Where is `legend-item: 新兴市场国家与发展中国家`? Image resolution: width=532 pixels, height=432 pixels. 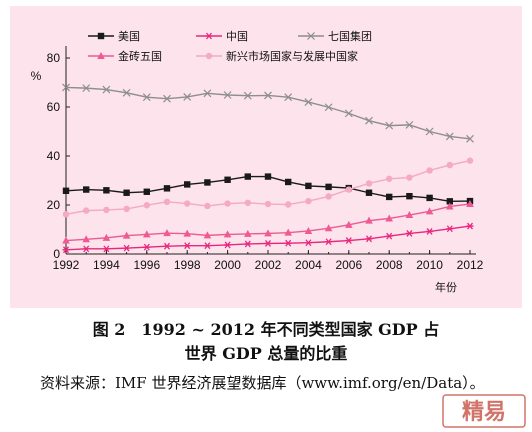 legend-item: 新兴市场国家与发展中国家 is located at coordinates (277, 56).